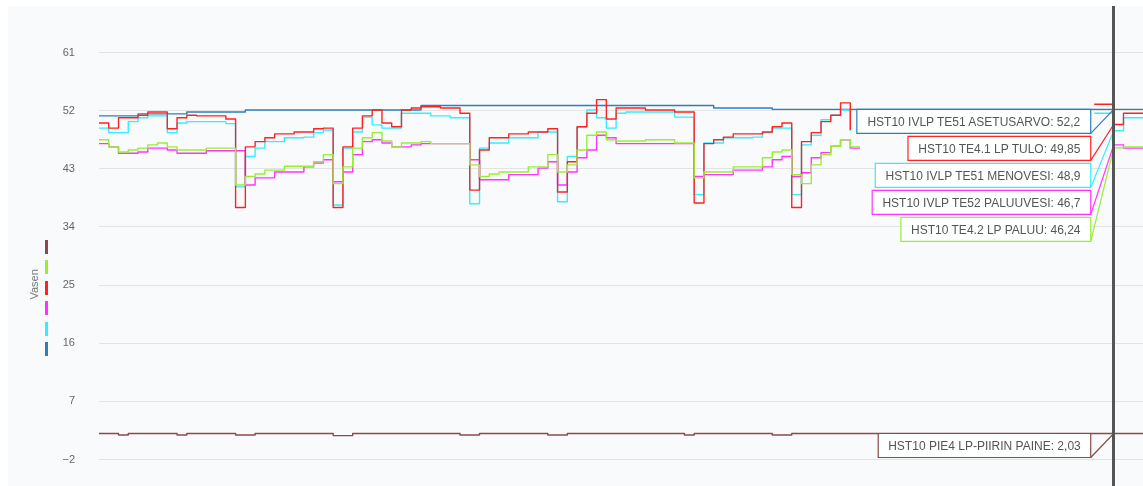  What do you see at coordinates (974, 121) in the screenshot?
I see `annotation: HST10 IVLP TE51 ASETUSARVO: 52,2` at bounding box center [974, 121].